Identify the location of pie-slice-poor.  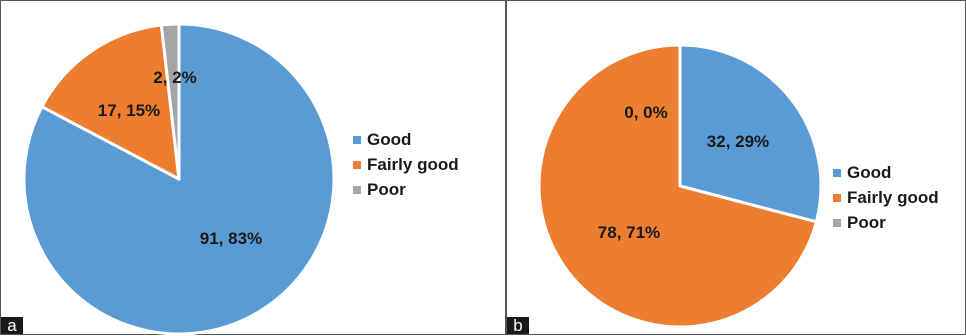
(170, 101).